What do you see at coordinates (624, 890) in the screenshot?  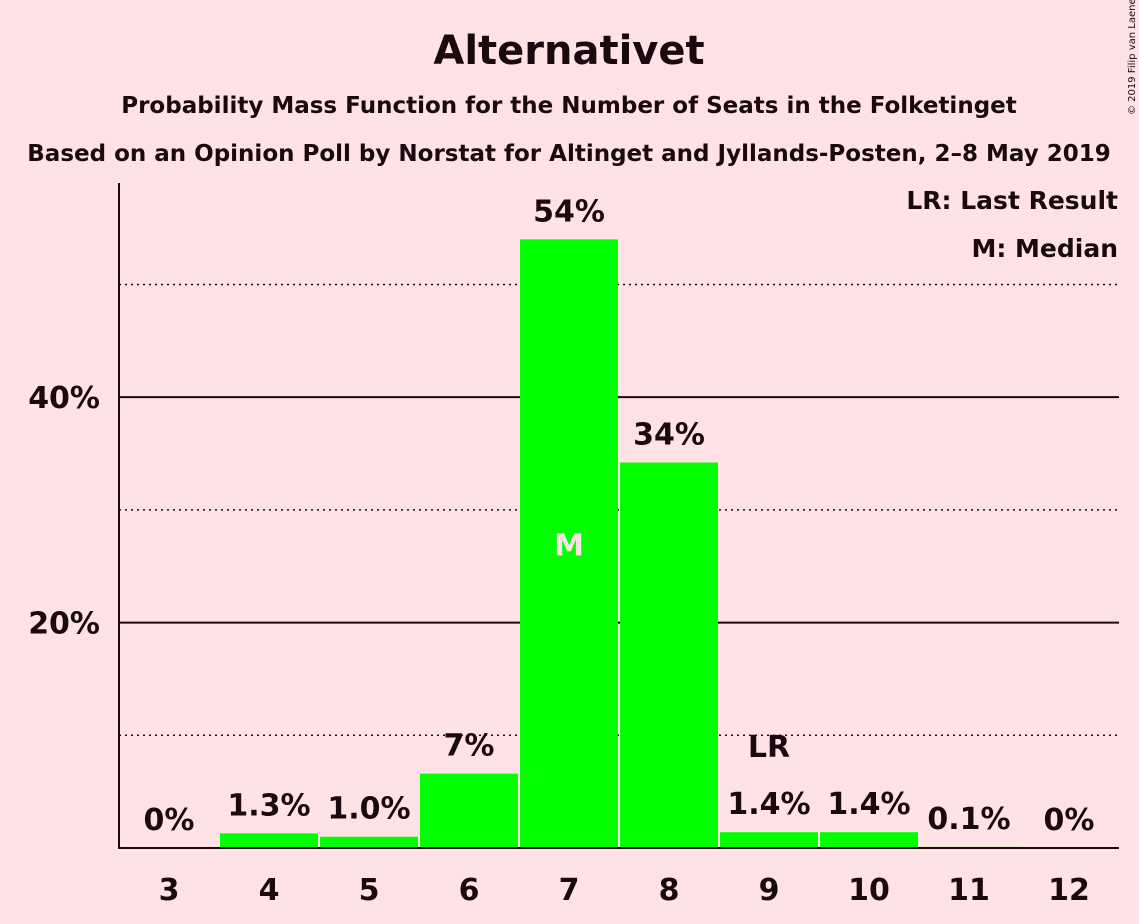 I see `x-axis-ticks: 3 4 5 6 7 8 9 10 11 12` at bounding box center [624, 890].